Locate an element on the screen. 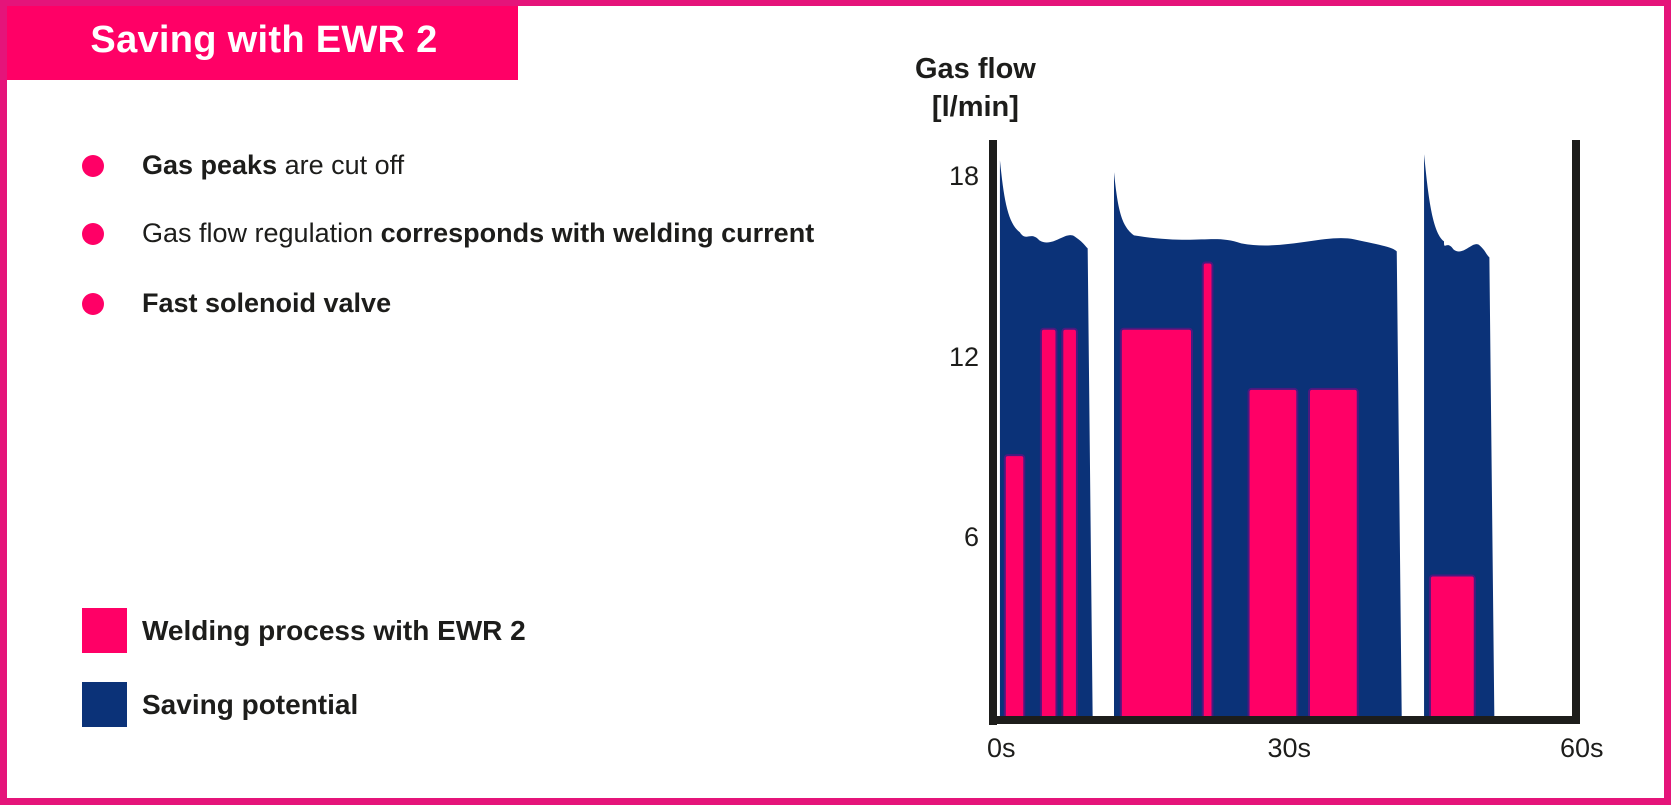  feature-item-solenoid: Fast solenoid valve is located at coordinates (236, 303).